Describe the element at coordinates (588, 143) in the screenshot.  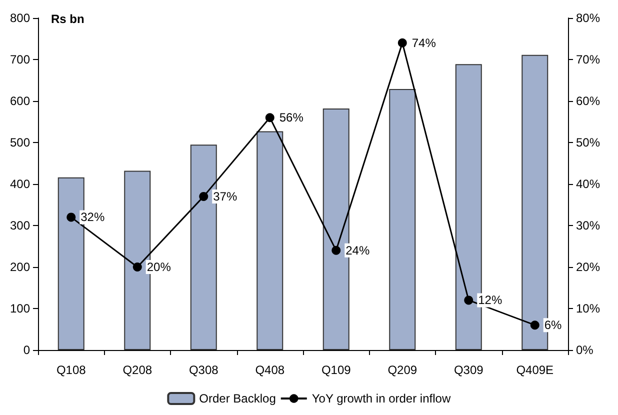
I see `y2-tick-label: 50%` at that location.